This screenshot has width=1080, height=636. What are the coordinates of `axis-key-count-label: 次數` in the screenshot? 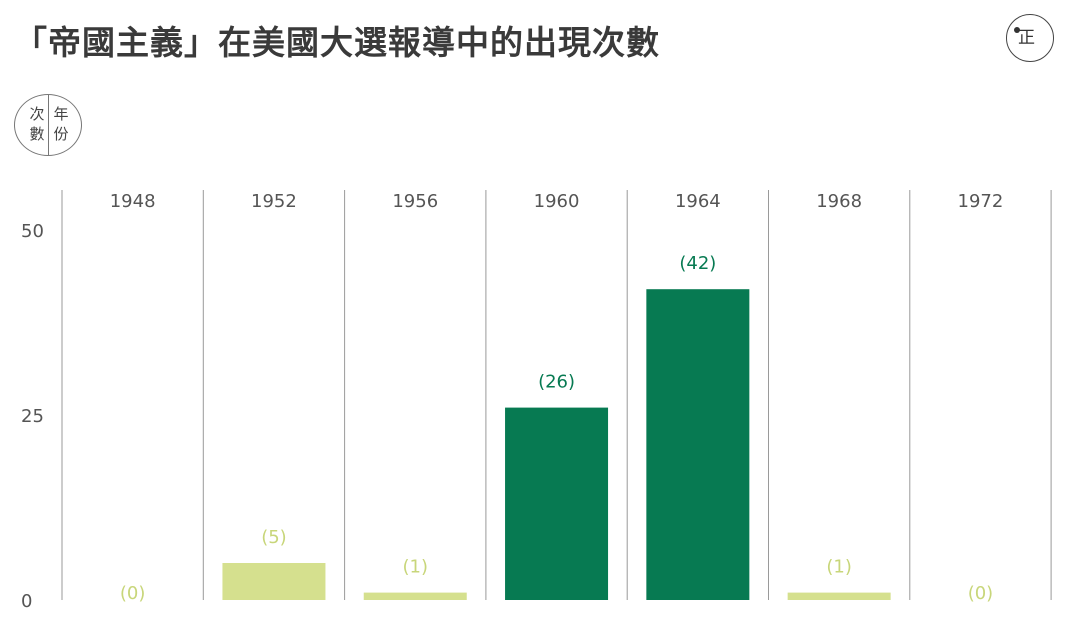 It's located at (37, 124).